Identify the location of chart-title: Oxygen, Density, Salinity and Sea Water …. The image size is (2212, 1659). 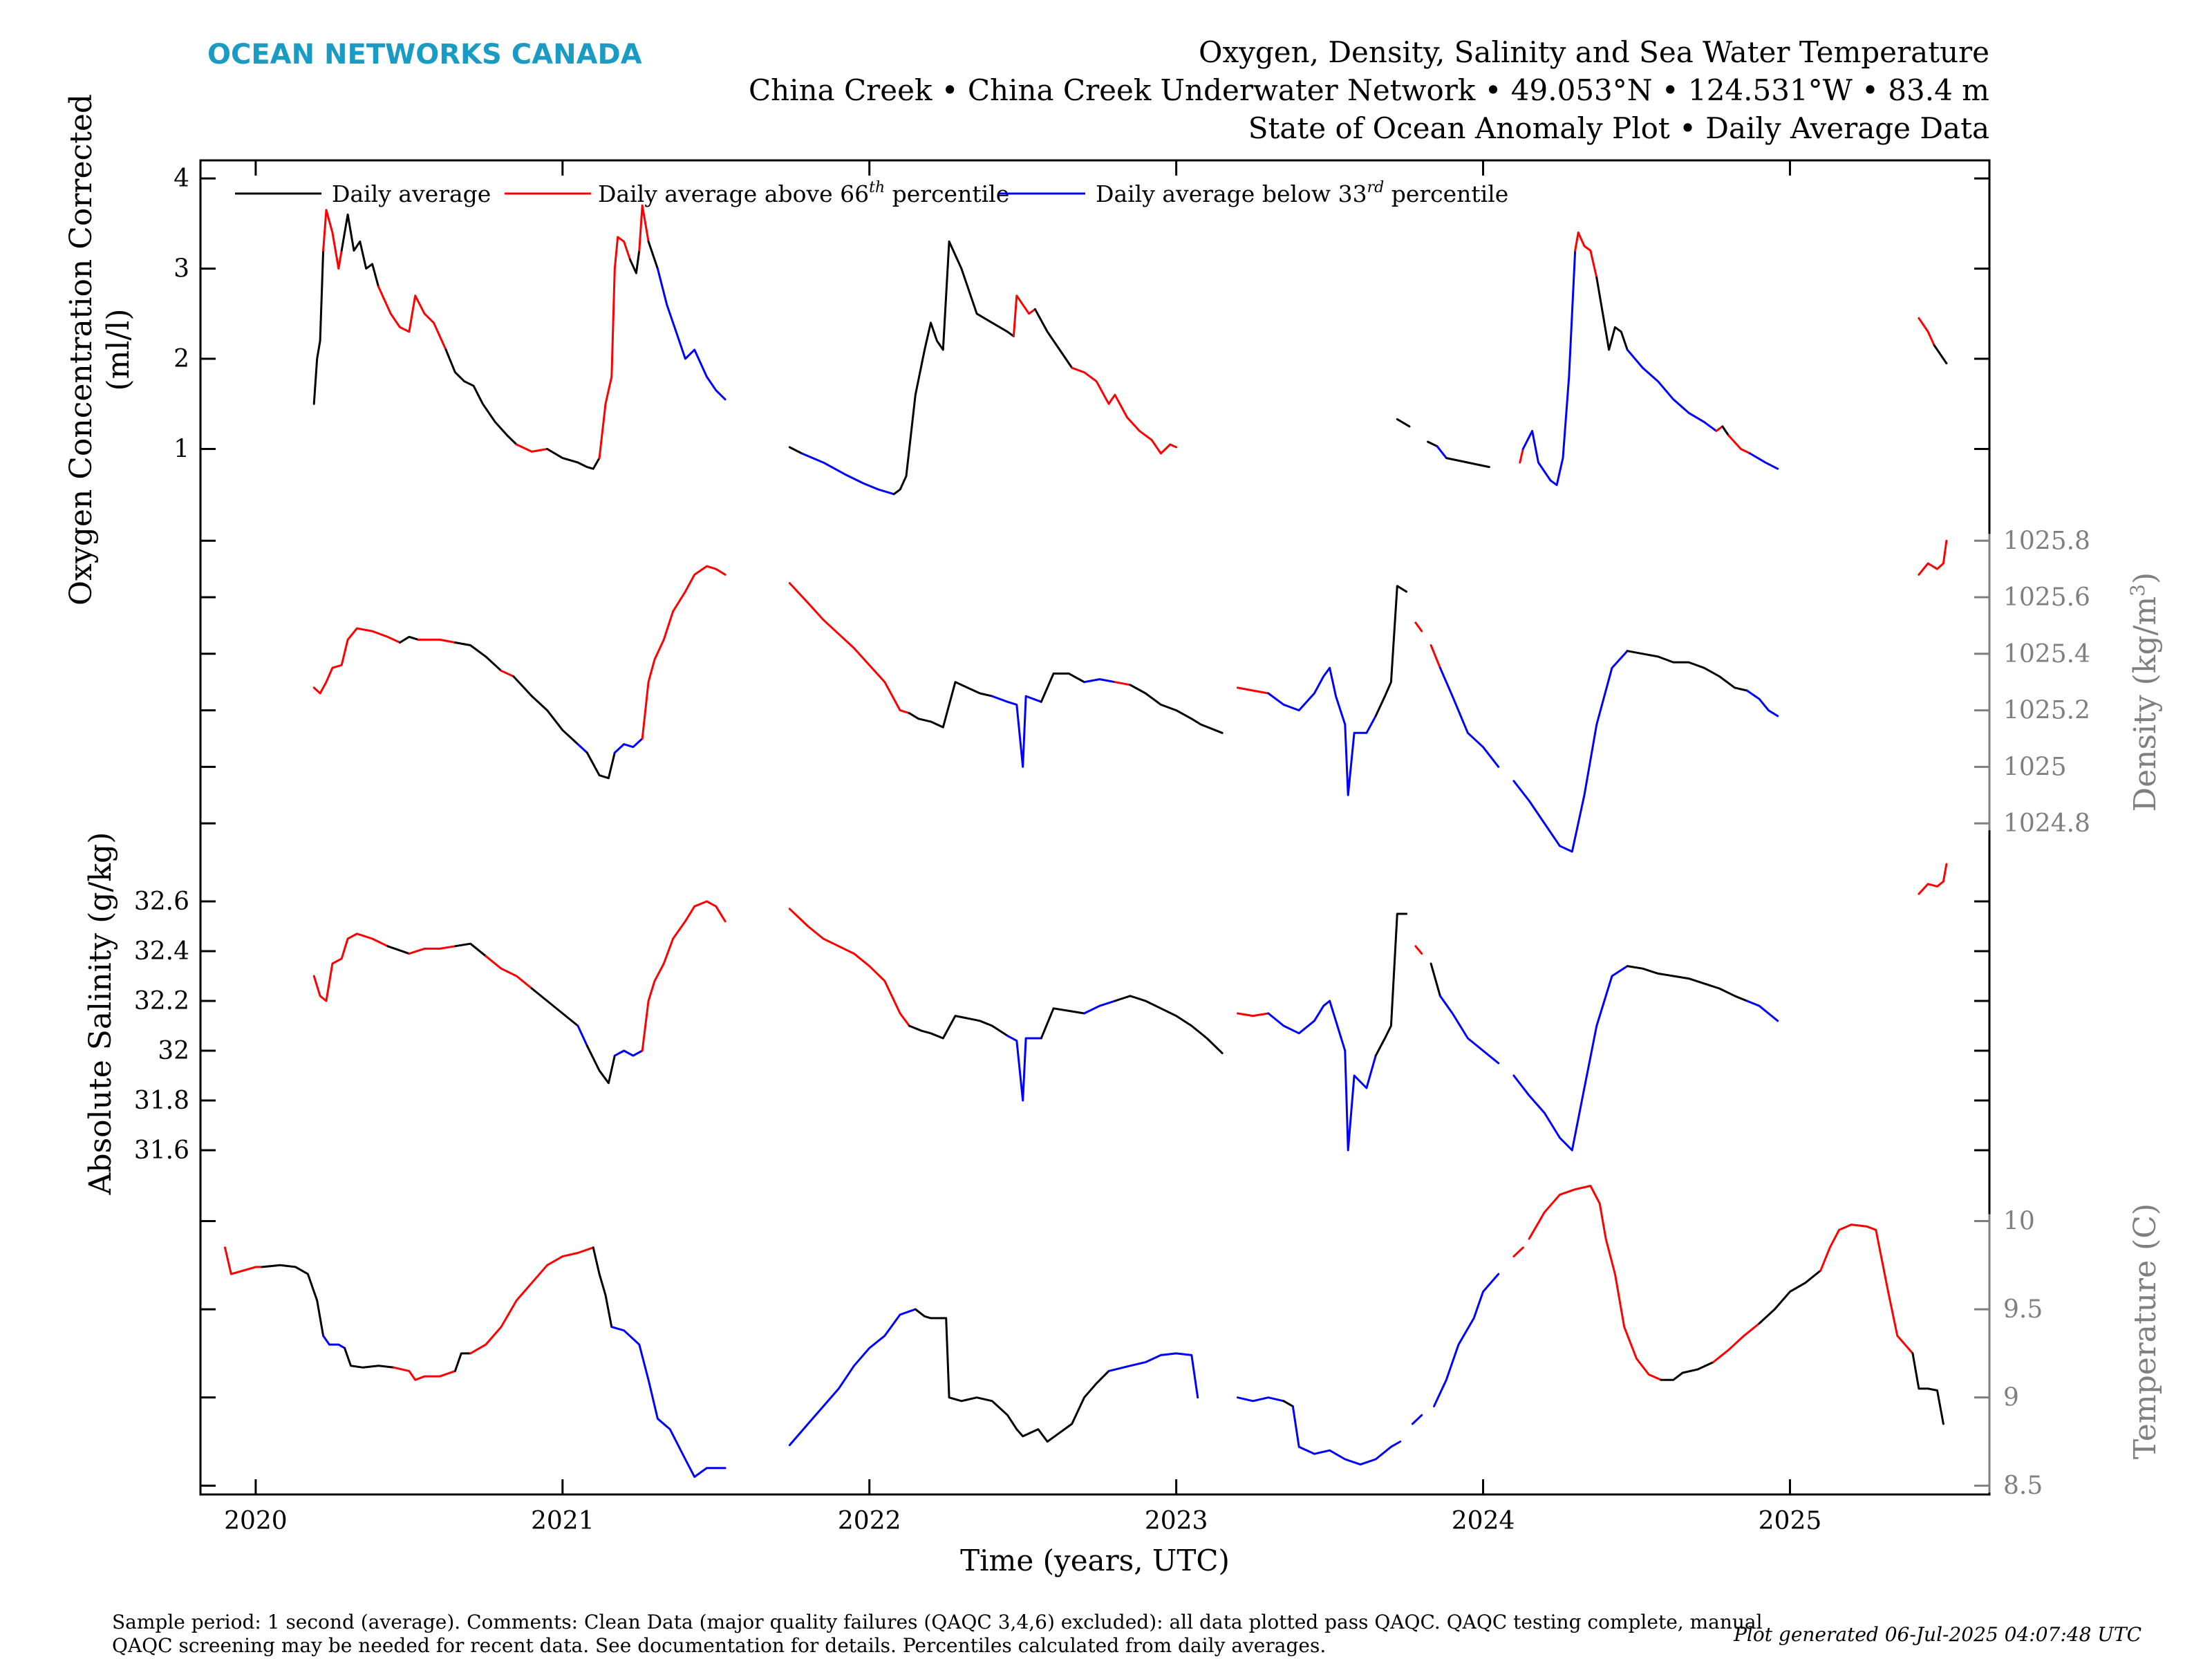
(1594, 52).